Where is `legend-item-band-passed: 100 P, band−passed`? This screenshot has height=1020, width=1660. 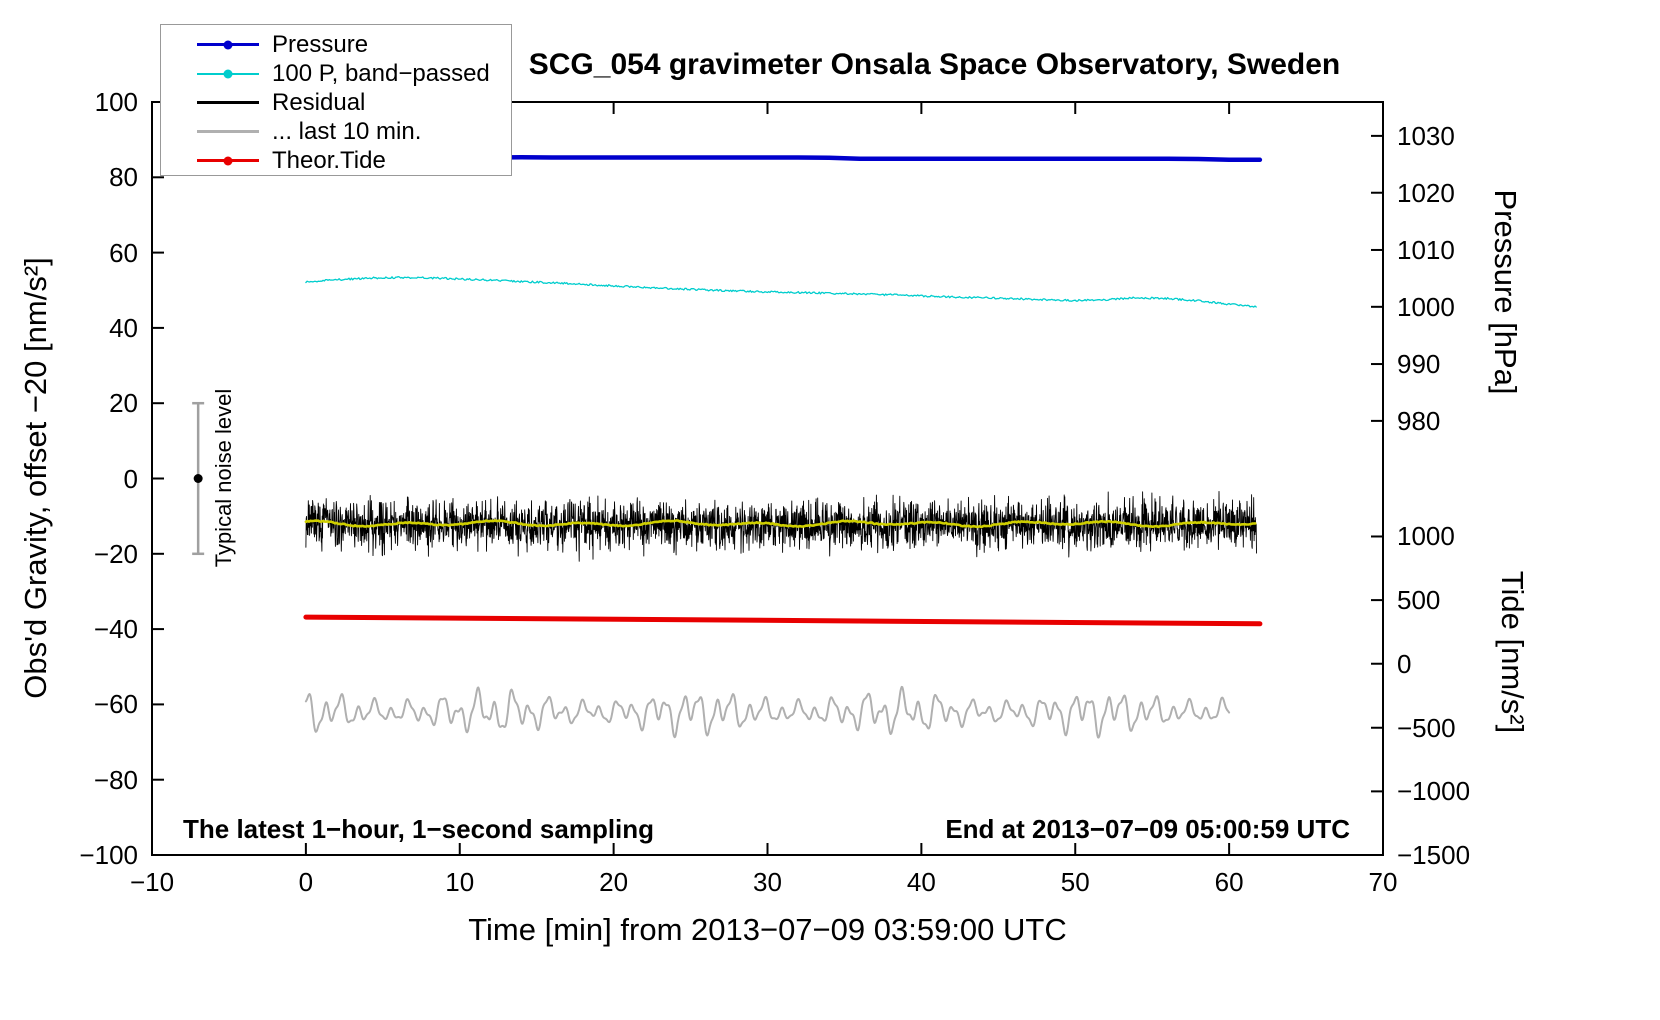
legend-item-band-passed: 100 P, band−passed is located at coordinates (336, 73).